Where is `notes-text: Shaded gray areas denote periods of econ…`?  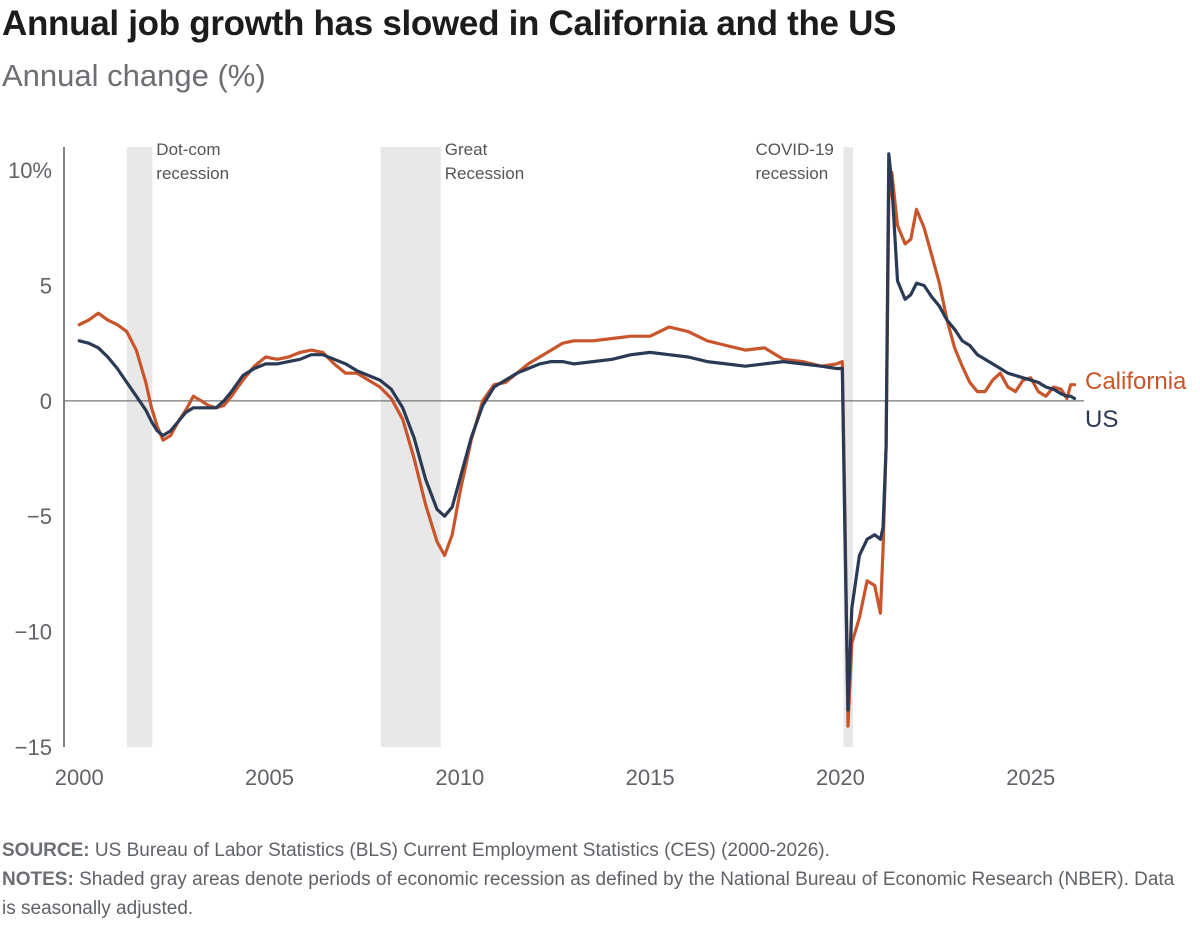 notes-text: Shaded gray areas denote periods of econ… is located at coordinates (588, 894).